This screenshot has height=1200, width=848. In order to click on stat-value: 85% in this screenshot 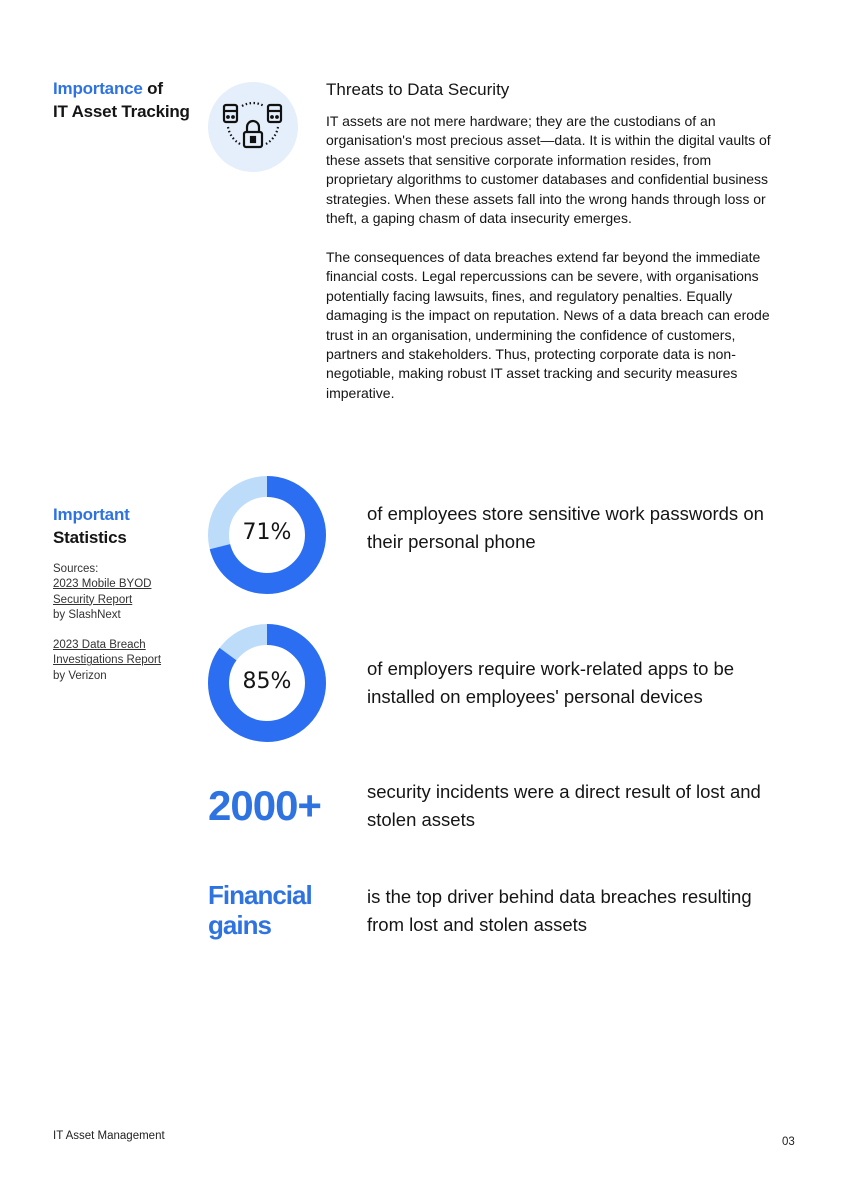, I will do `click(267, 681)`.